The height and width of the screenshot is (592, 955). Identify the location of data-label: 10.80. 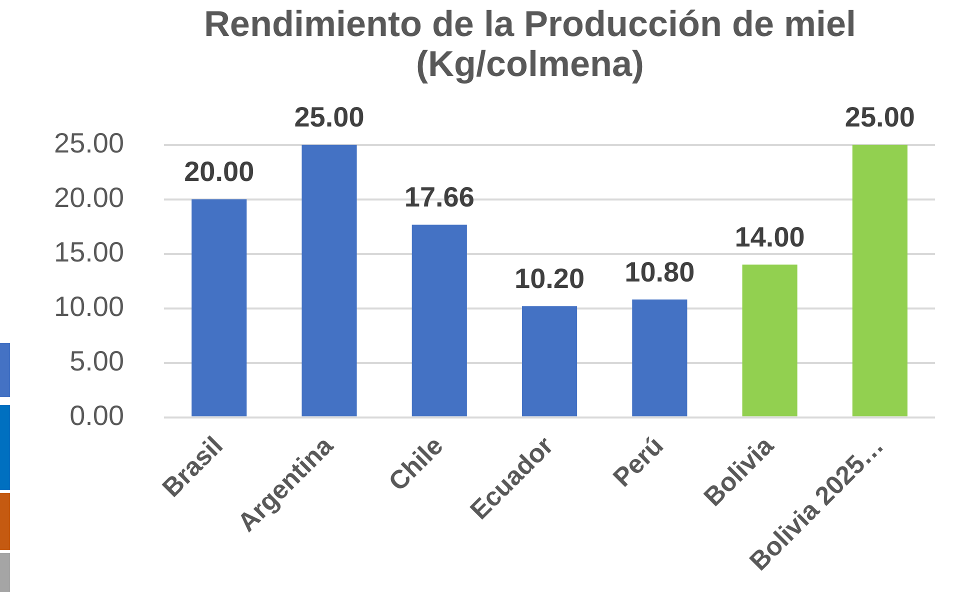
(659, 272).